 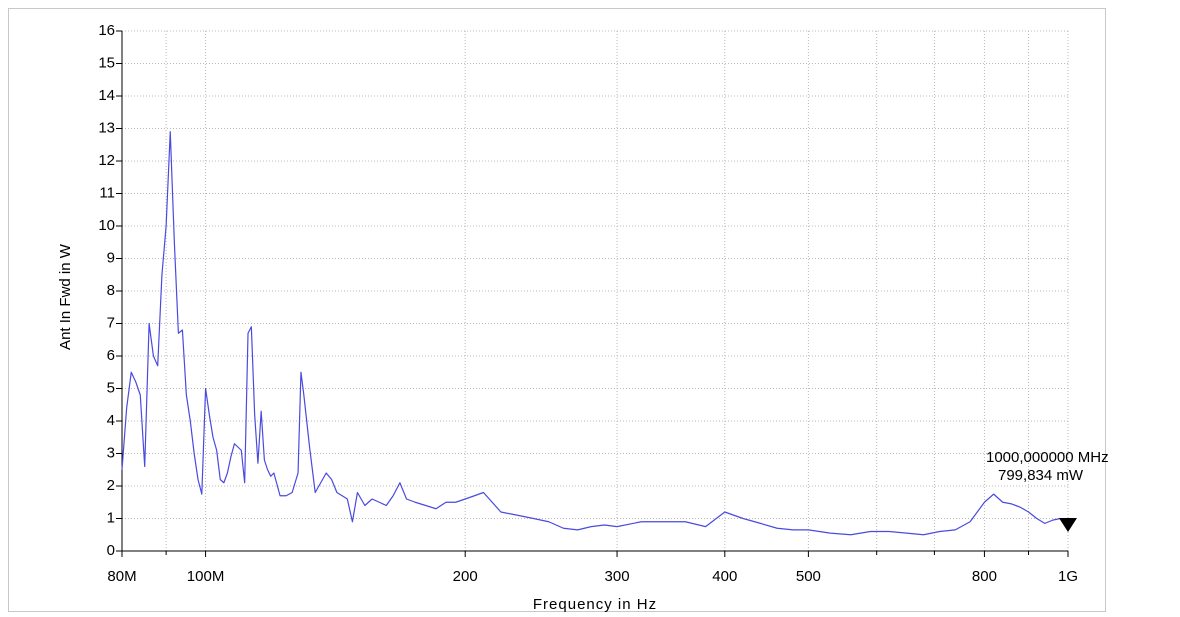 What do you see at coordinates (111, 257) in the screenshot?
I see `y-tick-label: 9` at bounding box center [111, 257].